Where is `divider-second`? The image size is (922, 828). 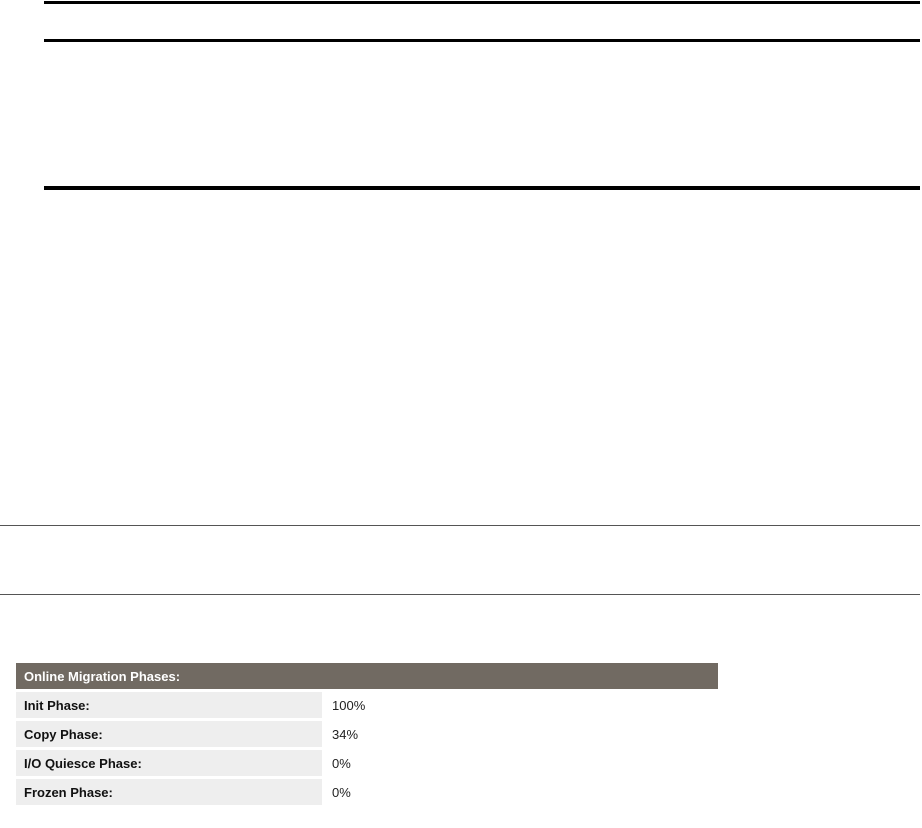 divider-second is located at coordinates (482, 40).